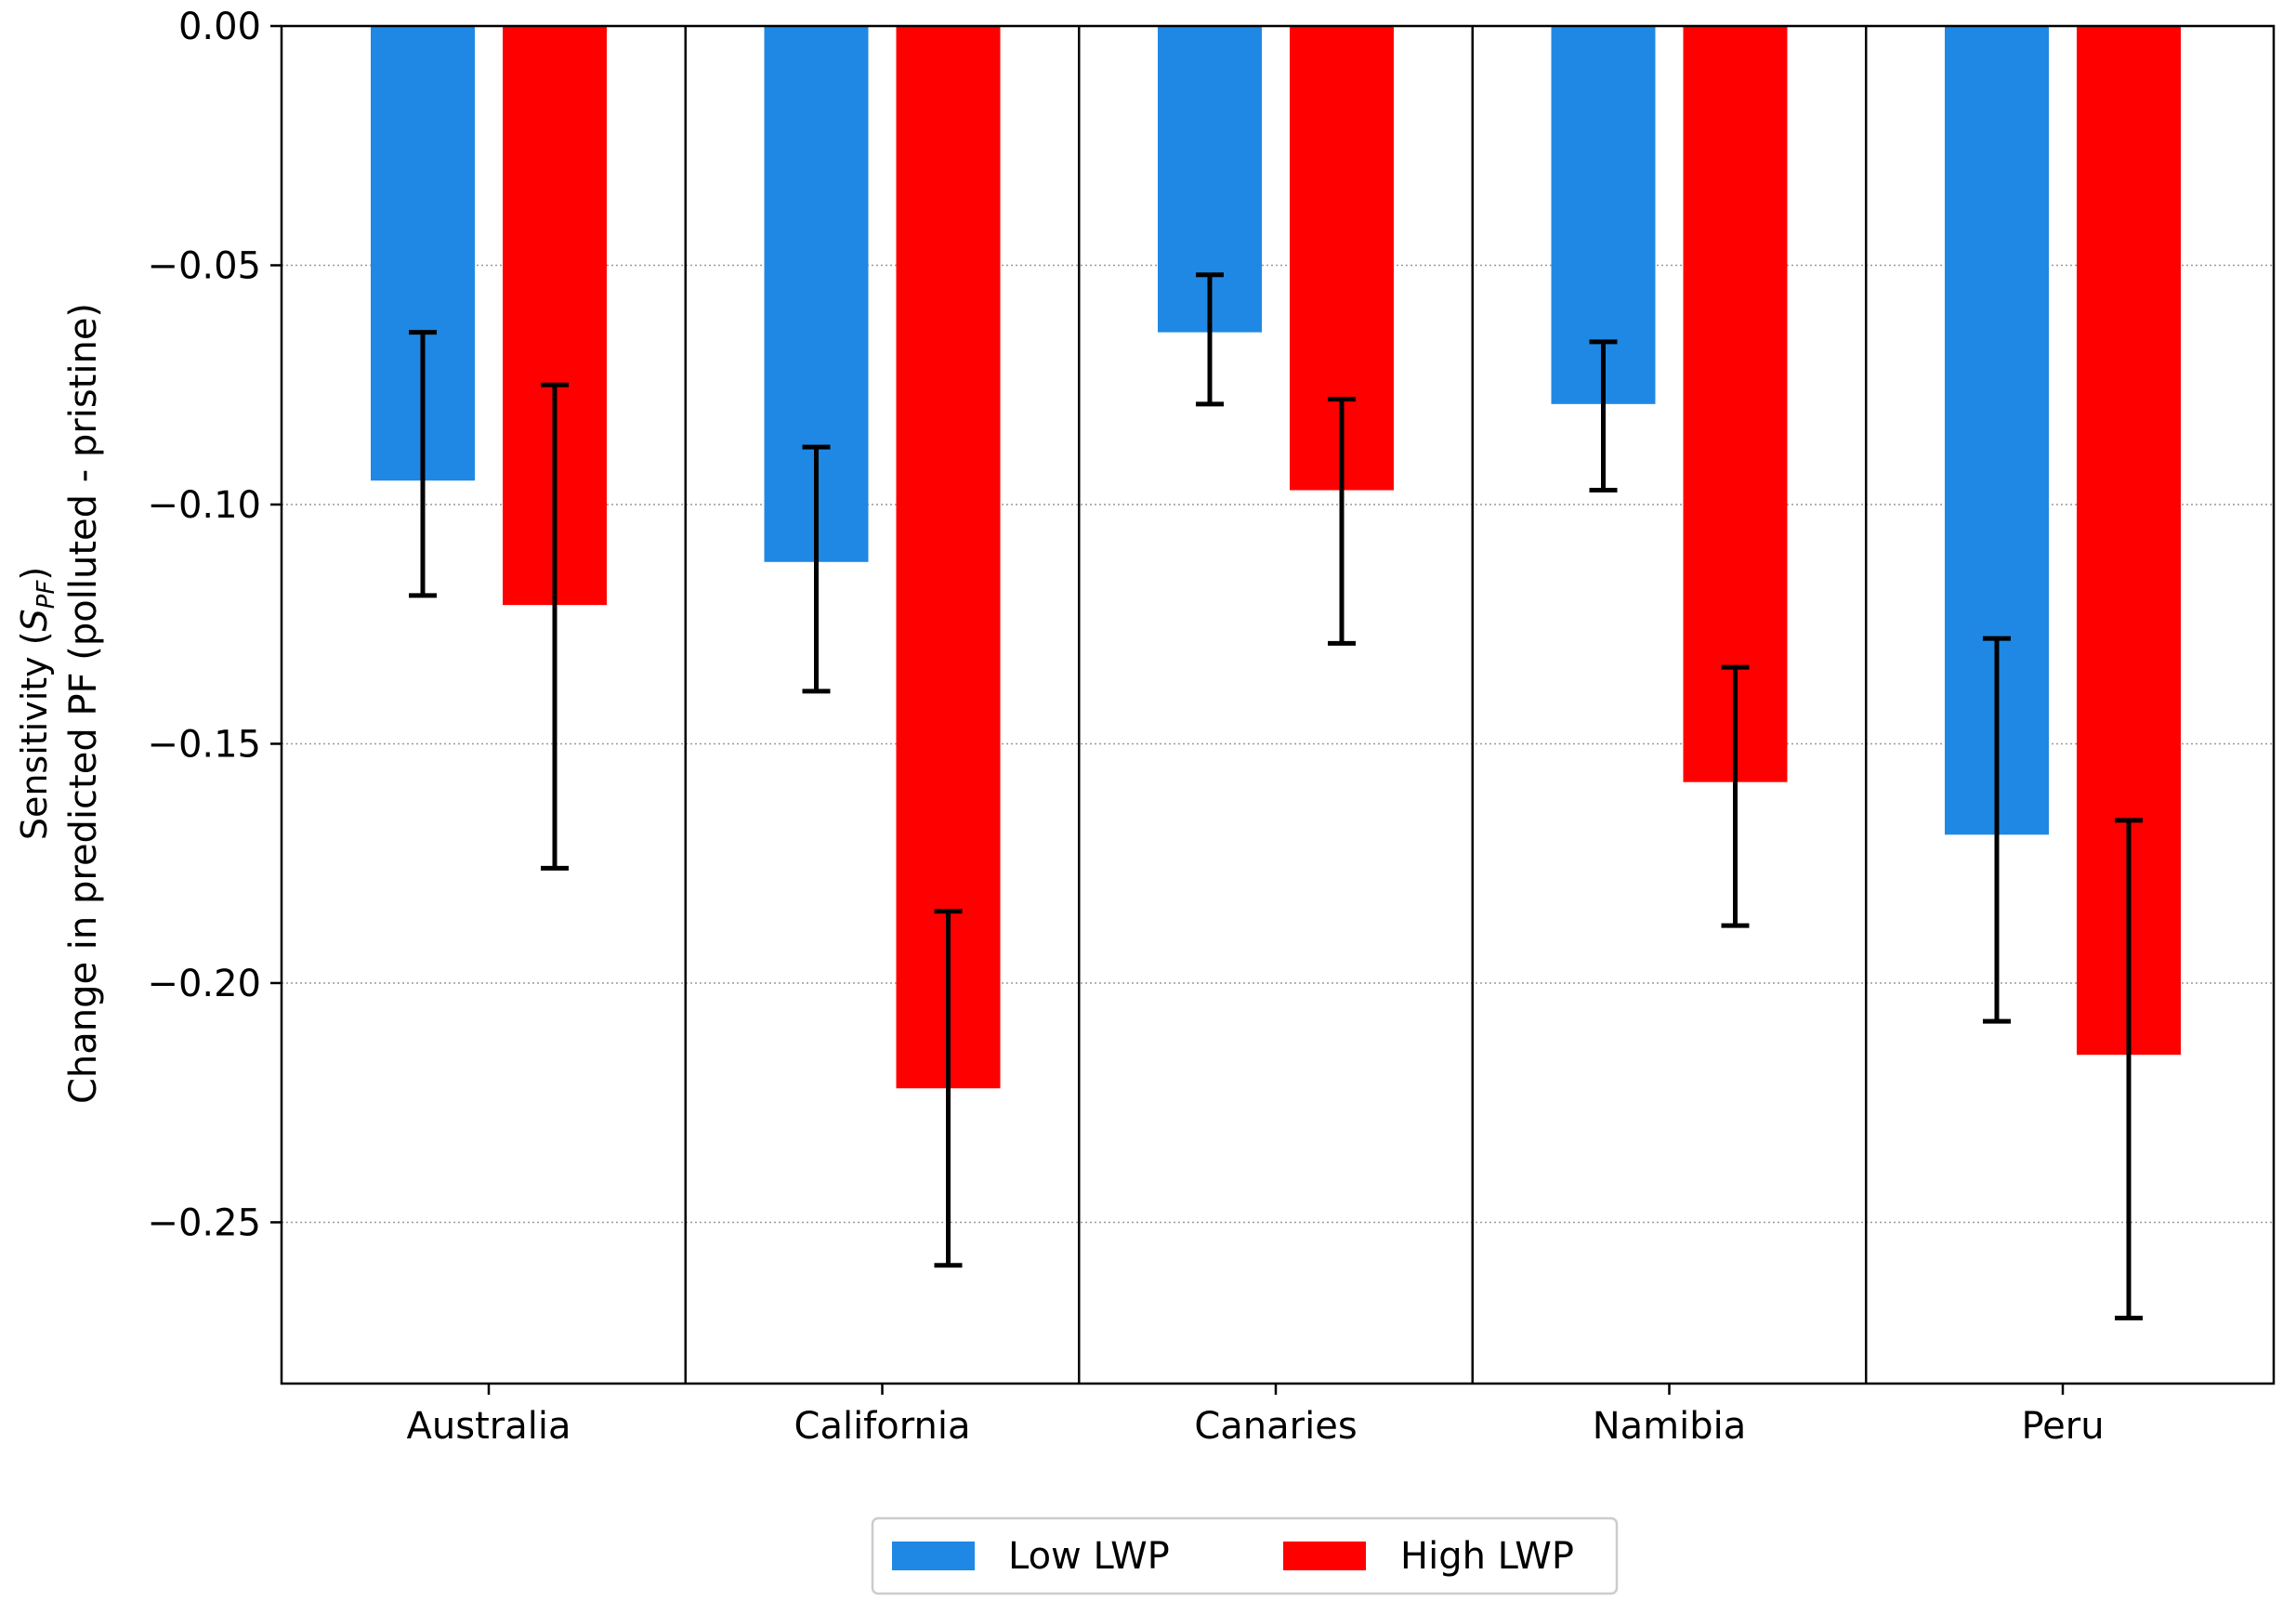 This screenshot has height=1614, width=2296. I want to click on y-tick-label: −0.15, so click(204, 744).